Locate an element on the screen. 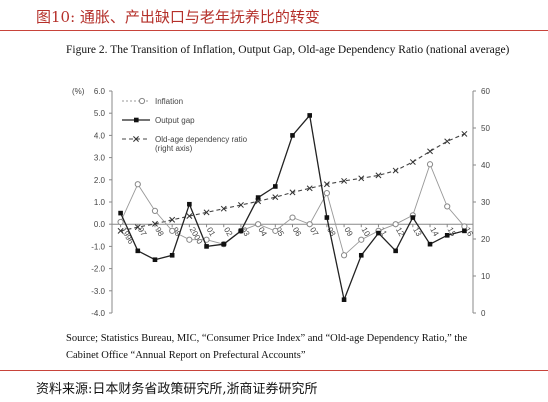  y2-tick-label: 0 is located at coordinates (483, 313).